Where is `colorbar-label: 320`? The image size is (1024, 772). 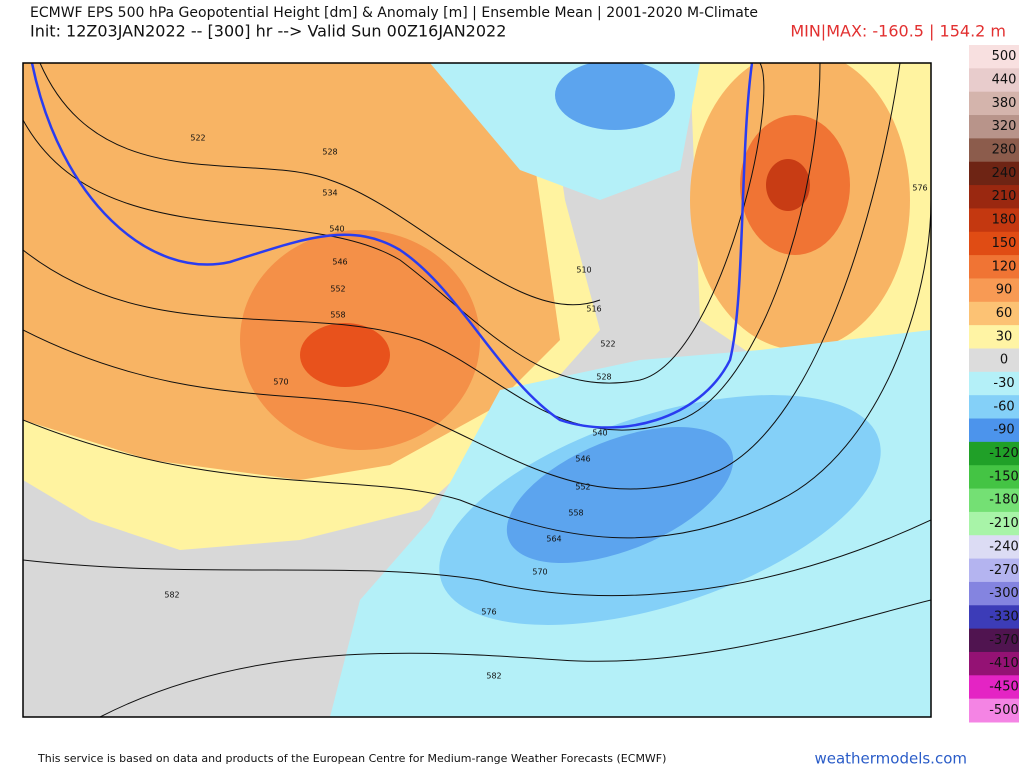
colorbar-label: 320 is located at coordinates (1004, 126).